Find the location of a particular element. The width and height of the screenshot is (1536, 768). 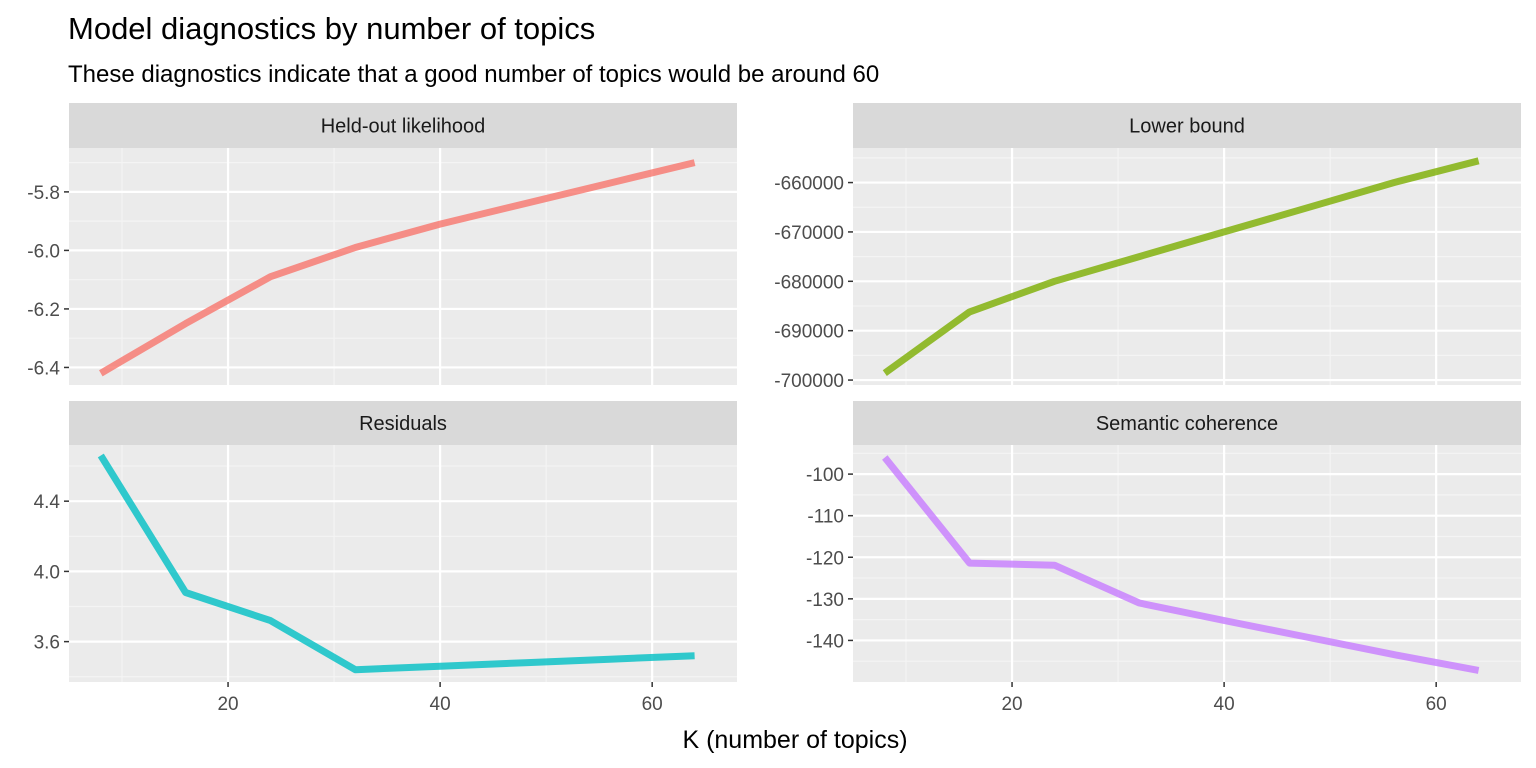

y-tick-label: -670000 is located at coordinates (809, 233).